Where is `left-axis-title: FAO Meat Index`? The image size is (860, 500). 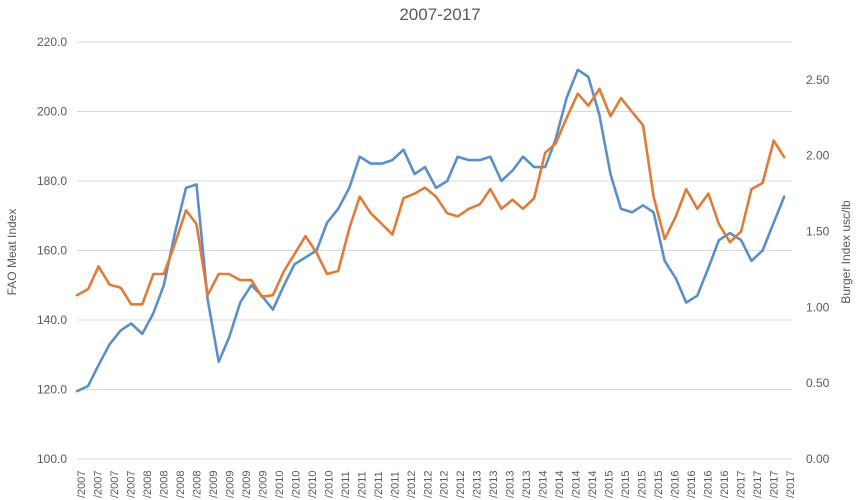 left-axis-title: FAO Meat Index is located at coordinates (12, 252).